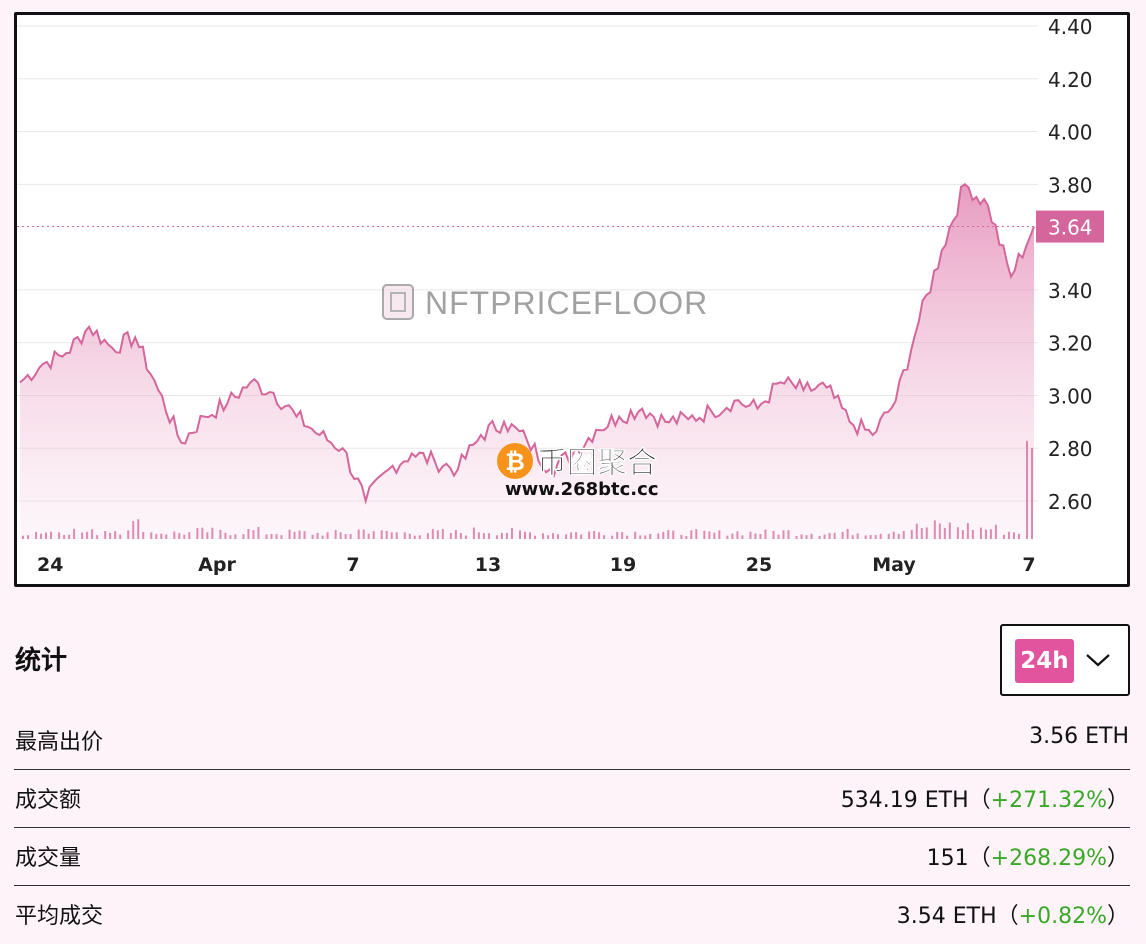  What do you see at coordinates (566, 303) in the screenshot?
I see `watermark-text: NFTPRICEFLOOR` at bounding box center [566, 303].